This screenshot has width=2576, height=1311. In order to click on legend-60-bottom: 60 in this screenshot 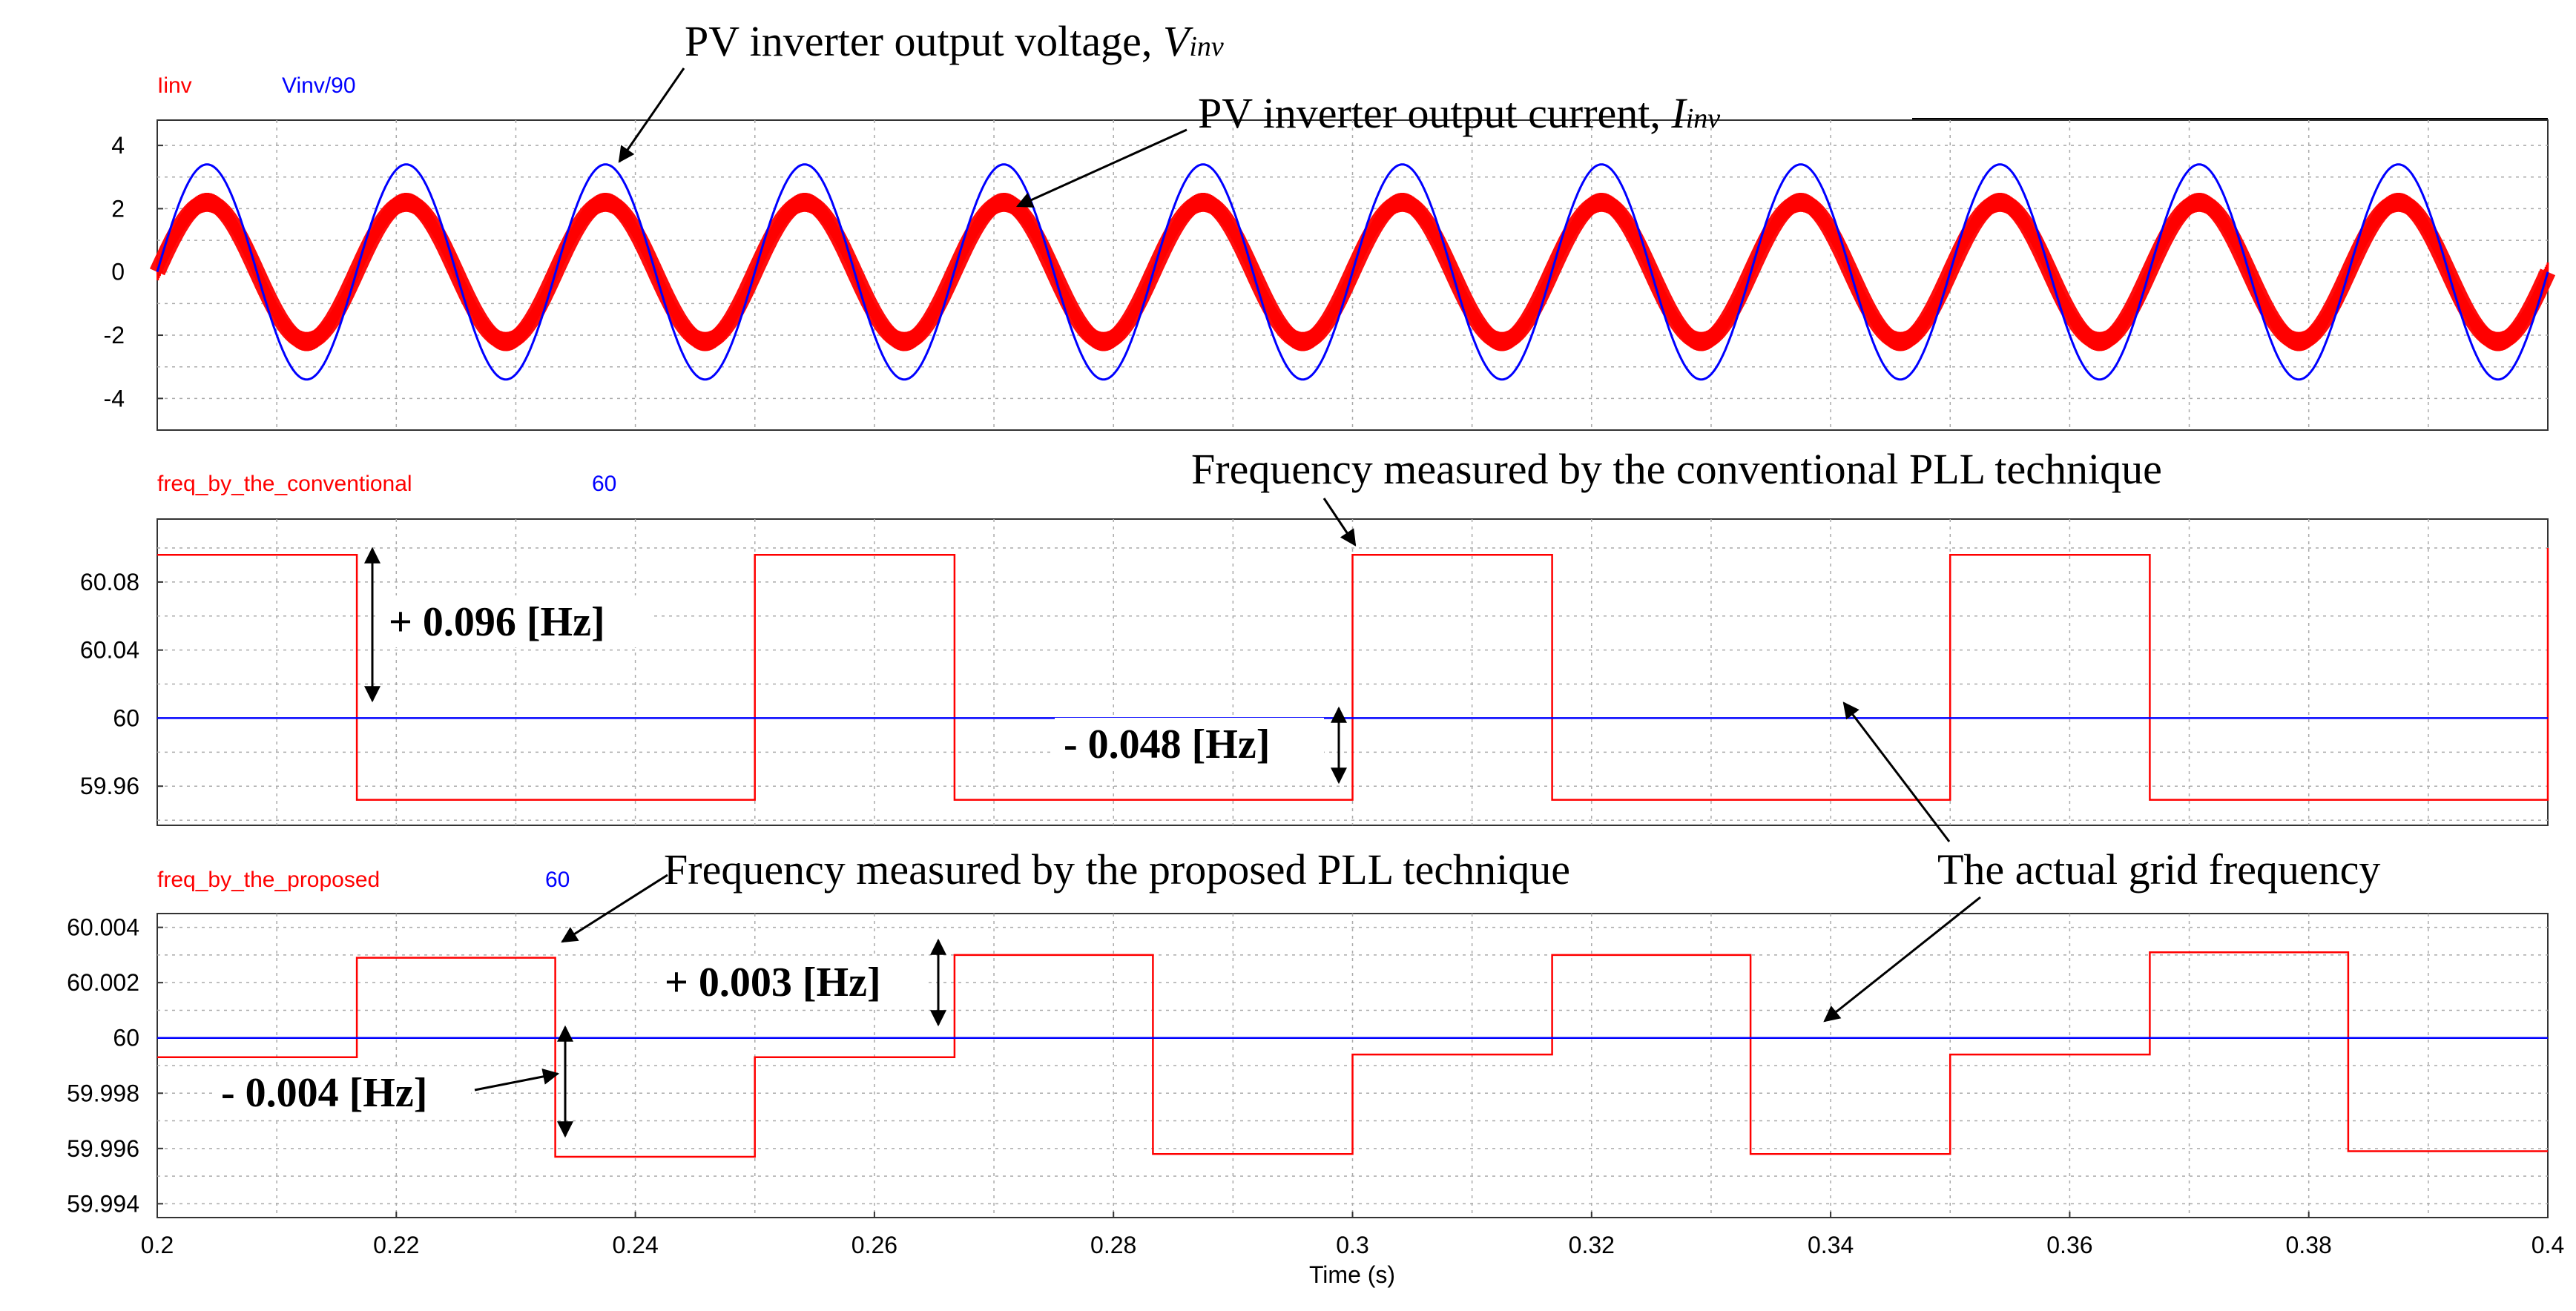, I will do `click(557, 880)`.